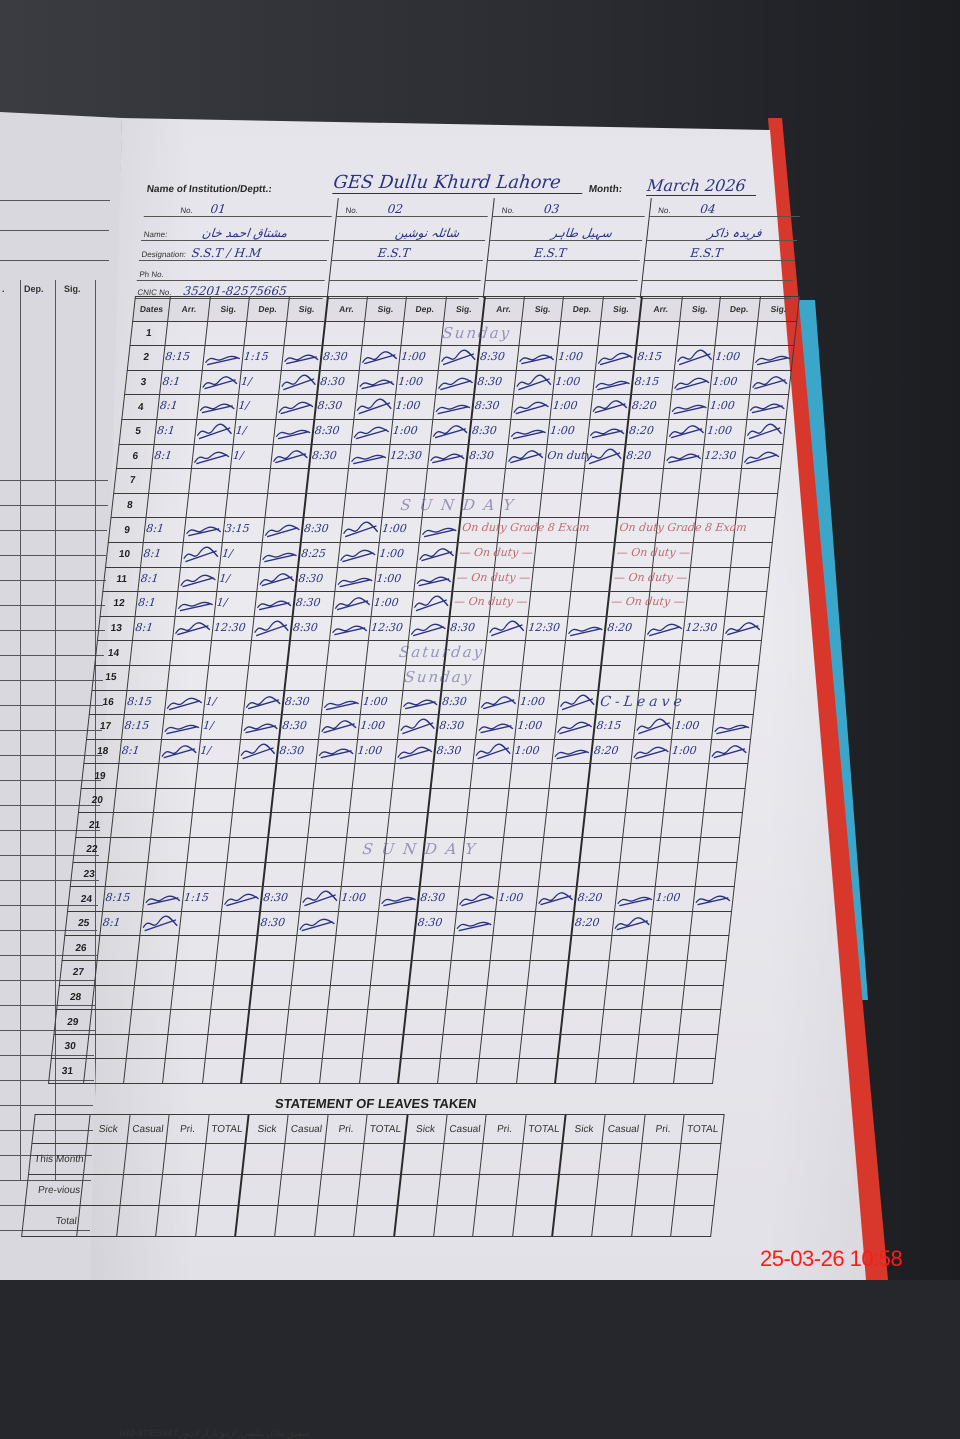  Describe the element at coordinates (368, 1221) in the screenshot. I see `leaves-row: Total` at that location.